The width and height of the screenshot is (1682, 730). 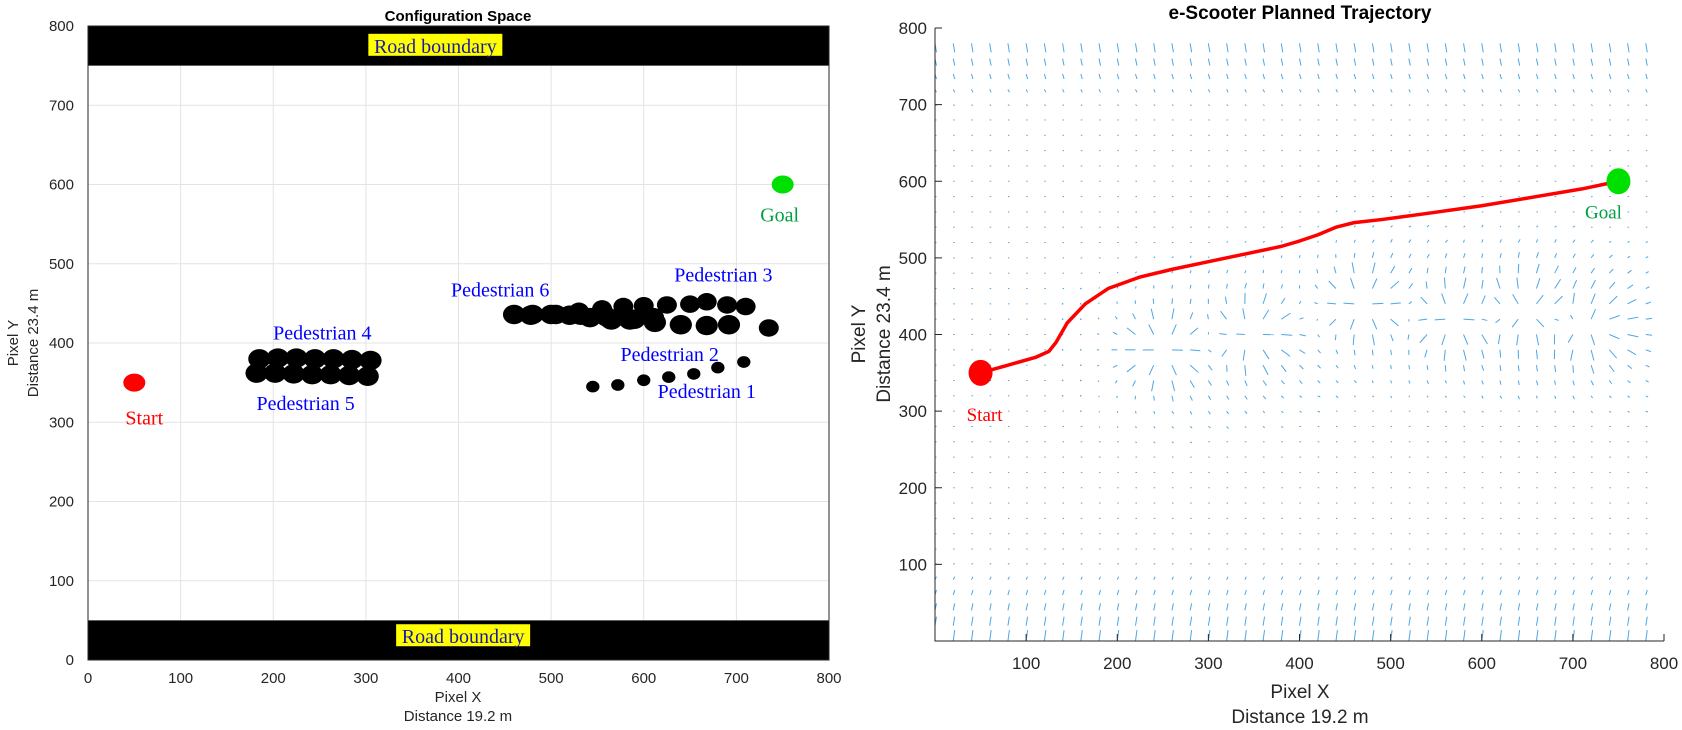 I want to click on quiver-dot, so click(x=1062, y=396).